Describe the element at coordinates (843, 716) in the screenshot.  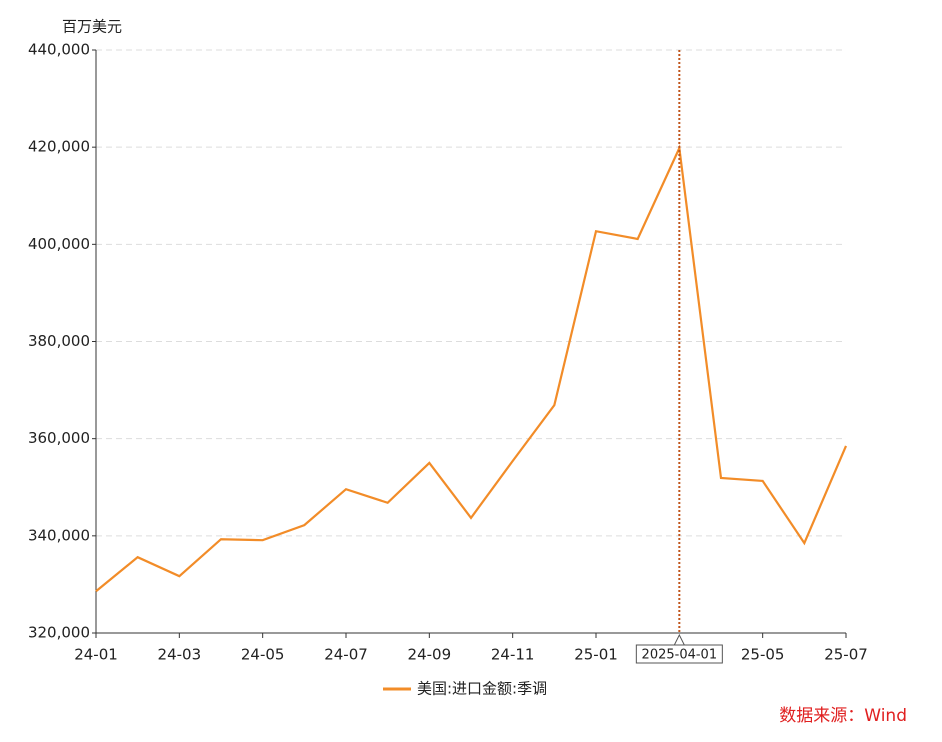
I see `source: 数据来源：Wind` at that location.